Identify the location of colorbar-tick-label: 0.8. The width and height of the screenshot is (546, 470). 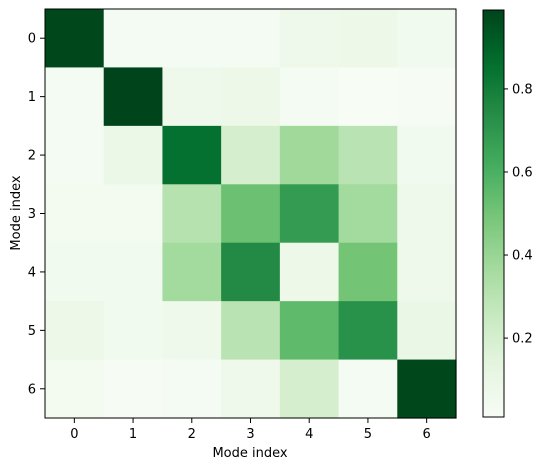
(522, 89).